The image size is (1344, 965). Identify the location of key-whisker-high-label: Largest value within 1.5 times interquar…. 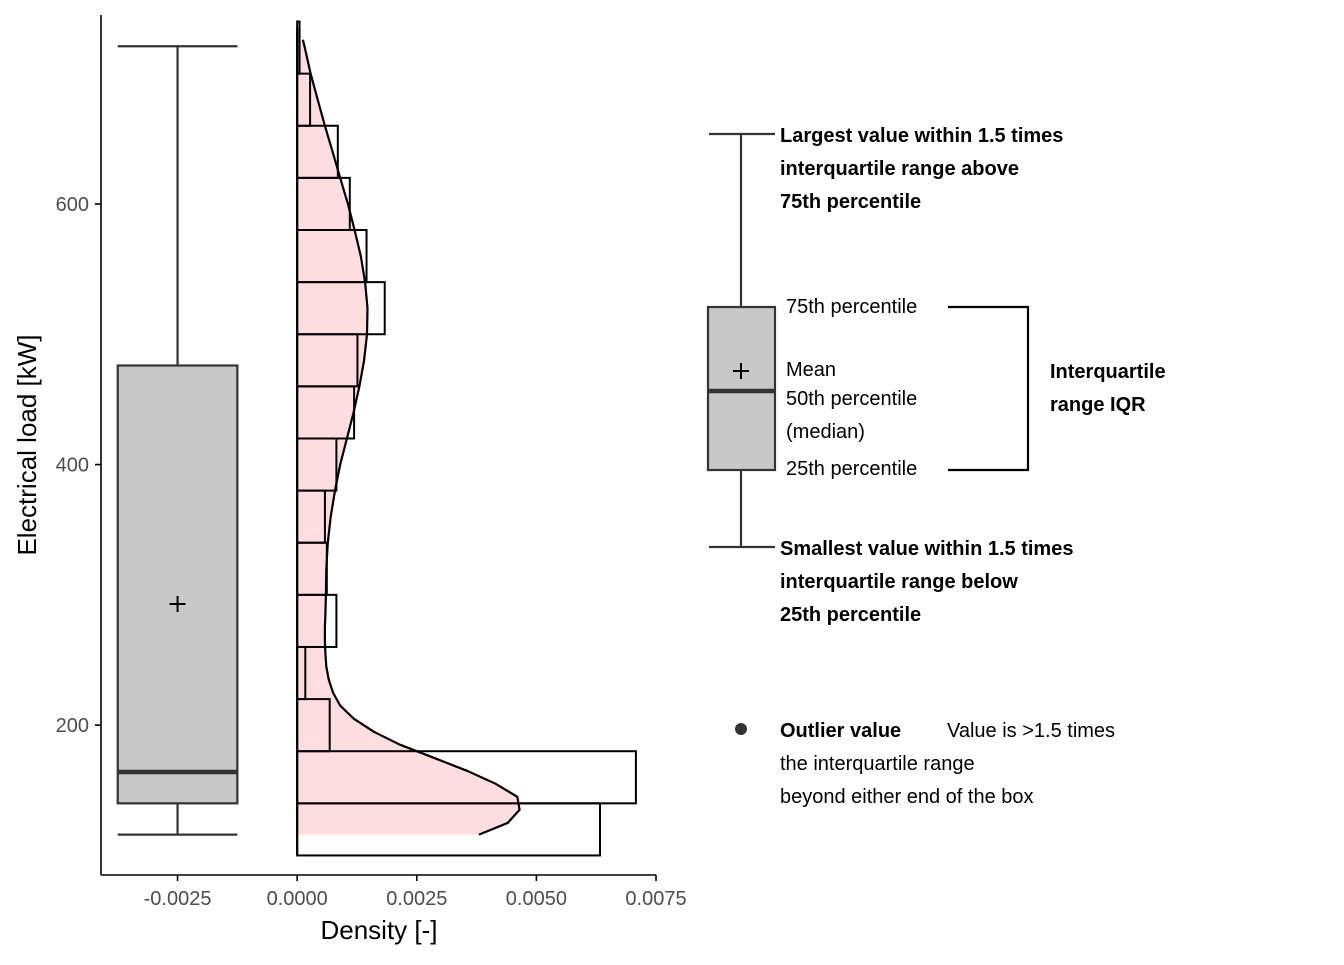
(924, 169).